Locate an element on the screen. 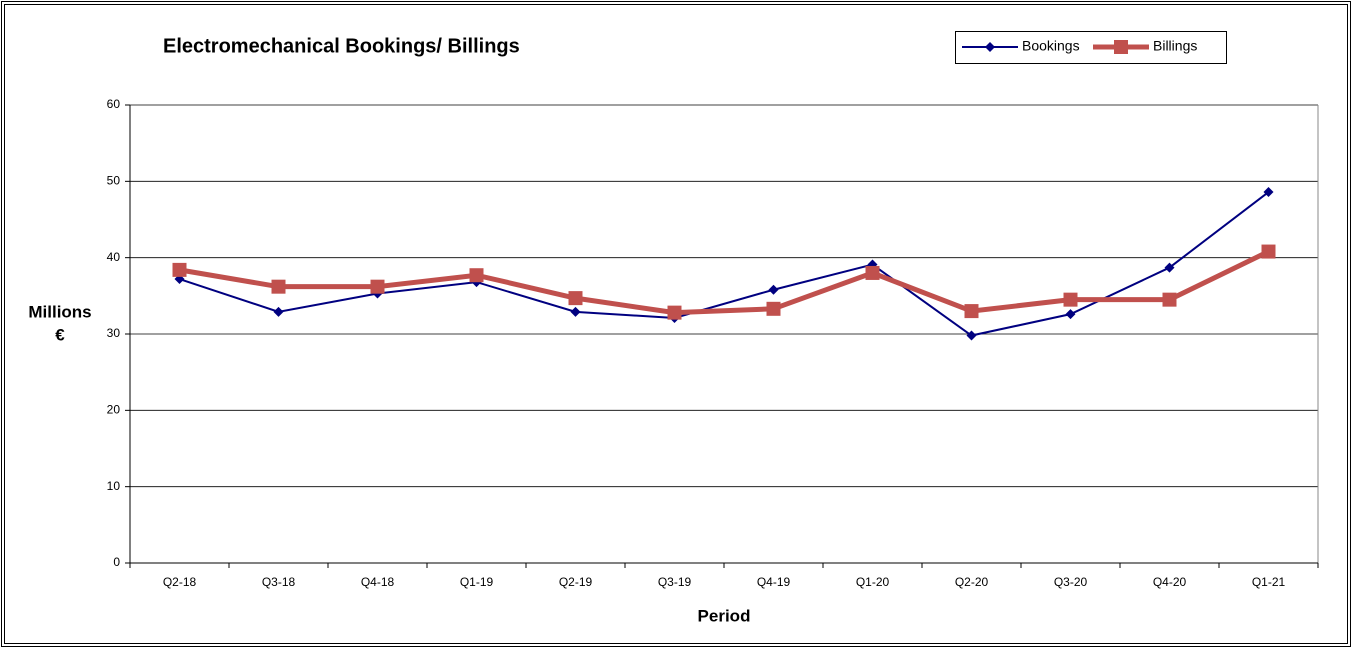 The height and width of the screenshot is (648, 1352). y-axis-label: € is located at coordinates (60, 334).